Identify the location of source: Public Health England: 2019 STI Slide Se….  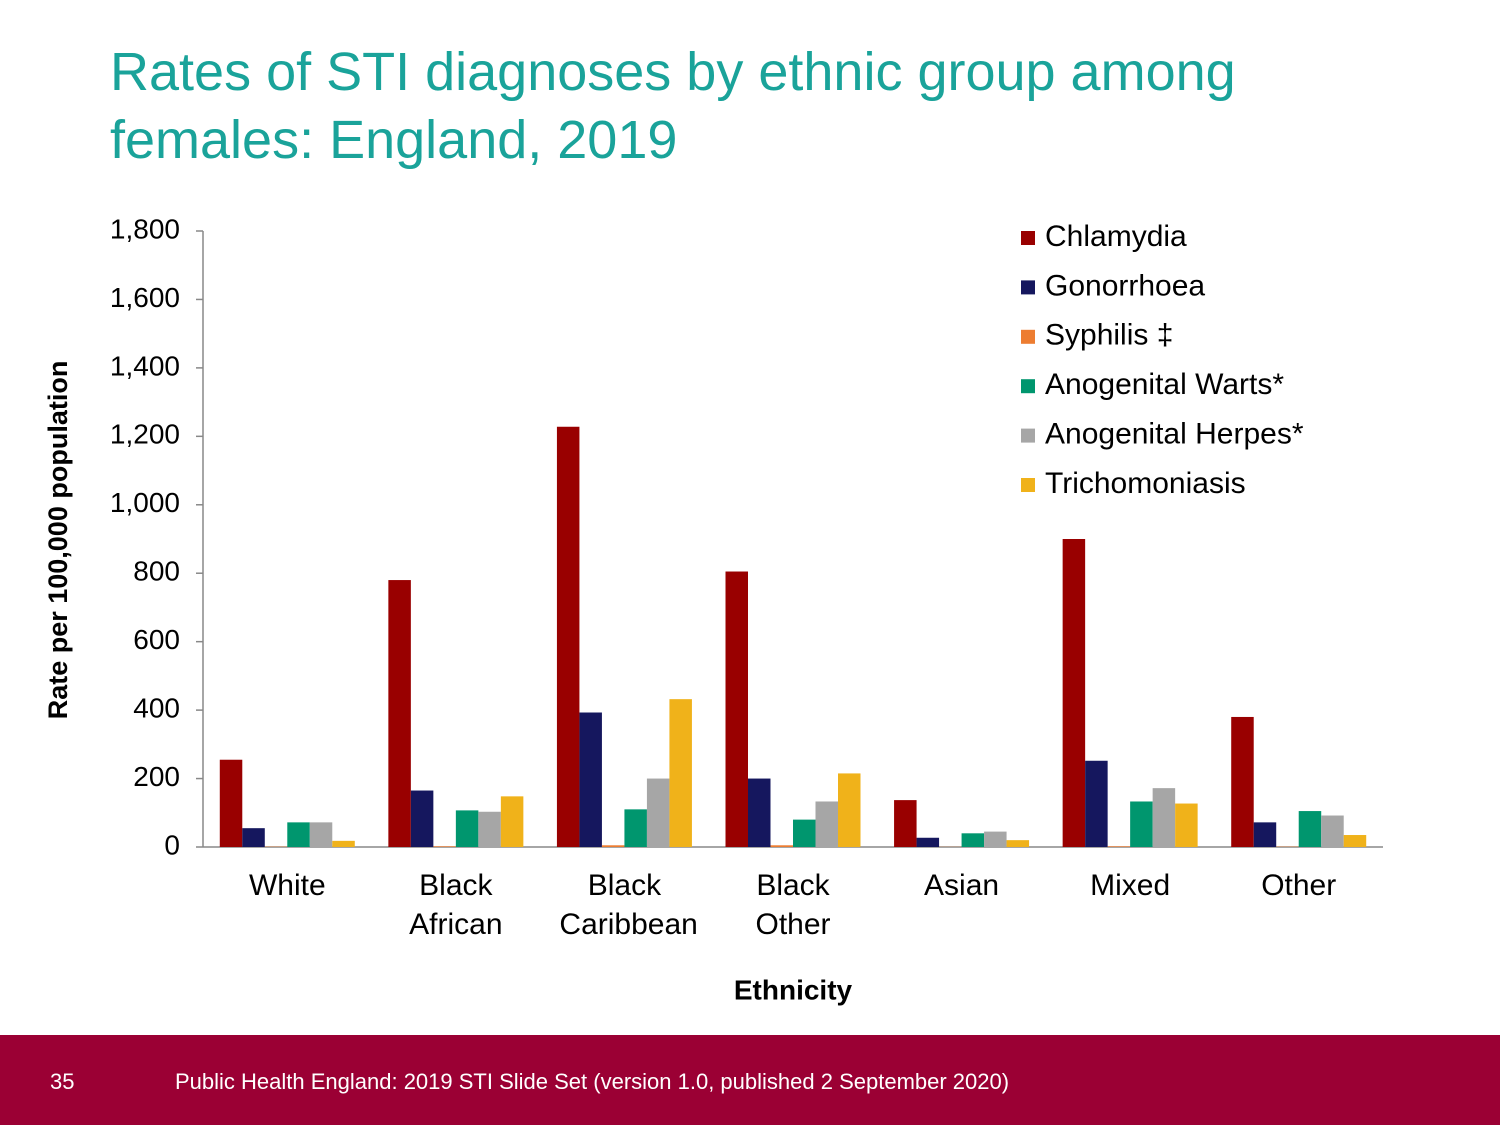
(592, 1081).